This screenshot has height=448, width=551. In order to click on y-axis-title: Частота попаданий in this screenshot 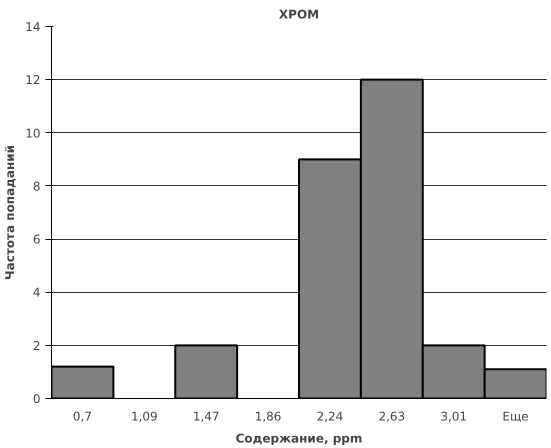, I will do `click(10, 212)`.